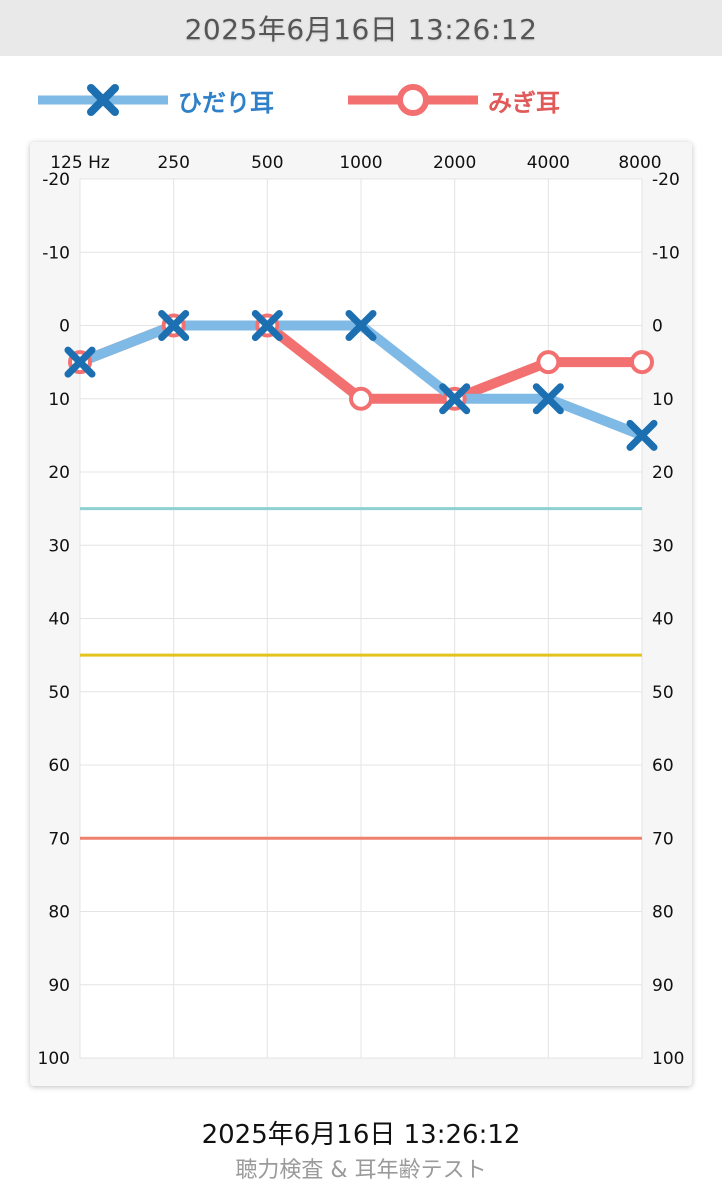 The image size is (722, 1200). What do you see at coordinates (64, 327) in the screenshot?
I see `y-tick-label-left: 0` at bounding box center [64, 327].